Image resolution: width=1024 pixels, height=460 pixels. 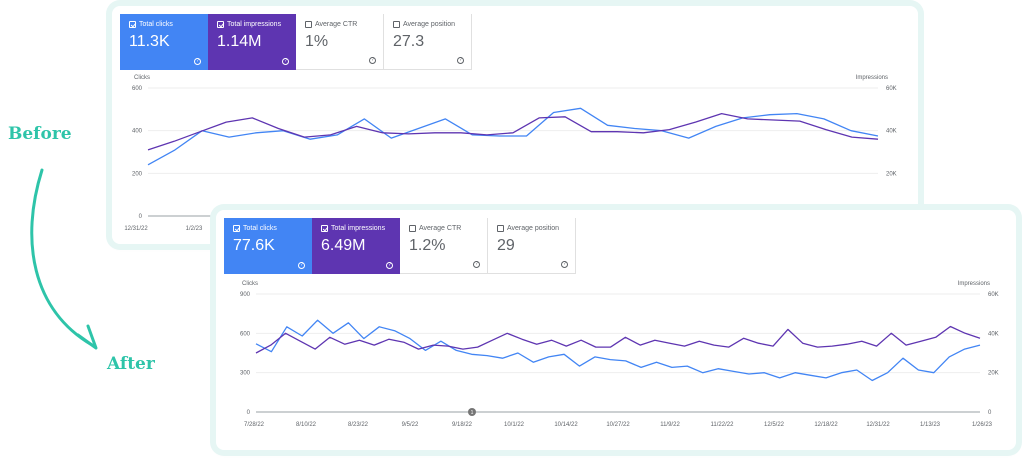 I want to click on x-tick-label: 1/2/23, so click(x=194, y=229).